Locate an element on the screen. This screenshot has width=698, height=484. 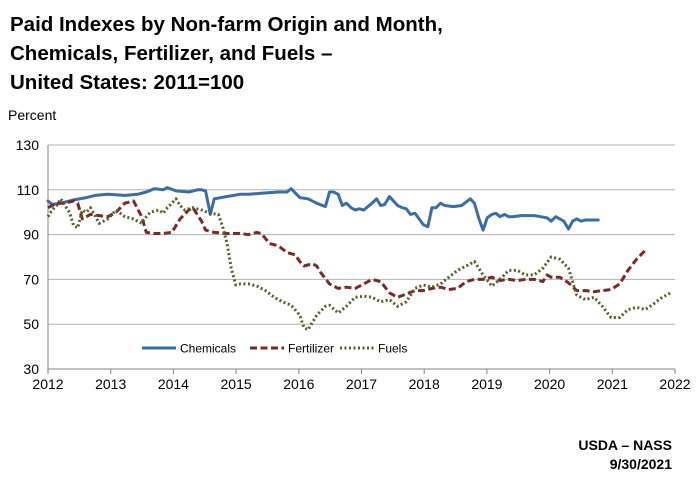
chart-title-line-3: United States: 2011=100 is located at coordinates (127, 82).